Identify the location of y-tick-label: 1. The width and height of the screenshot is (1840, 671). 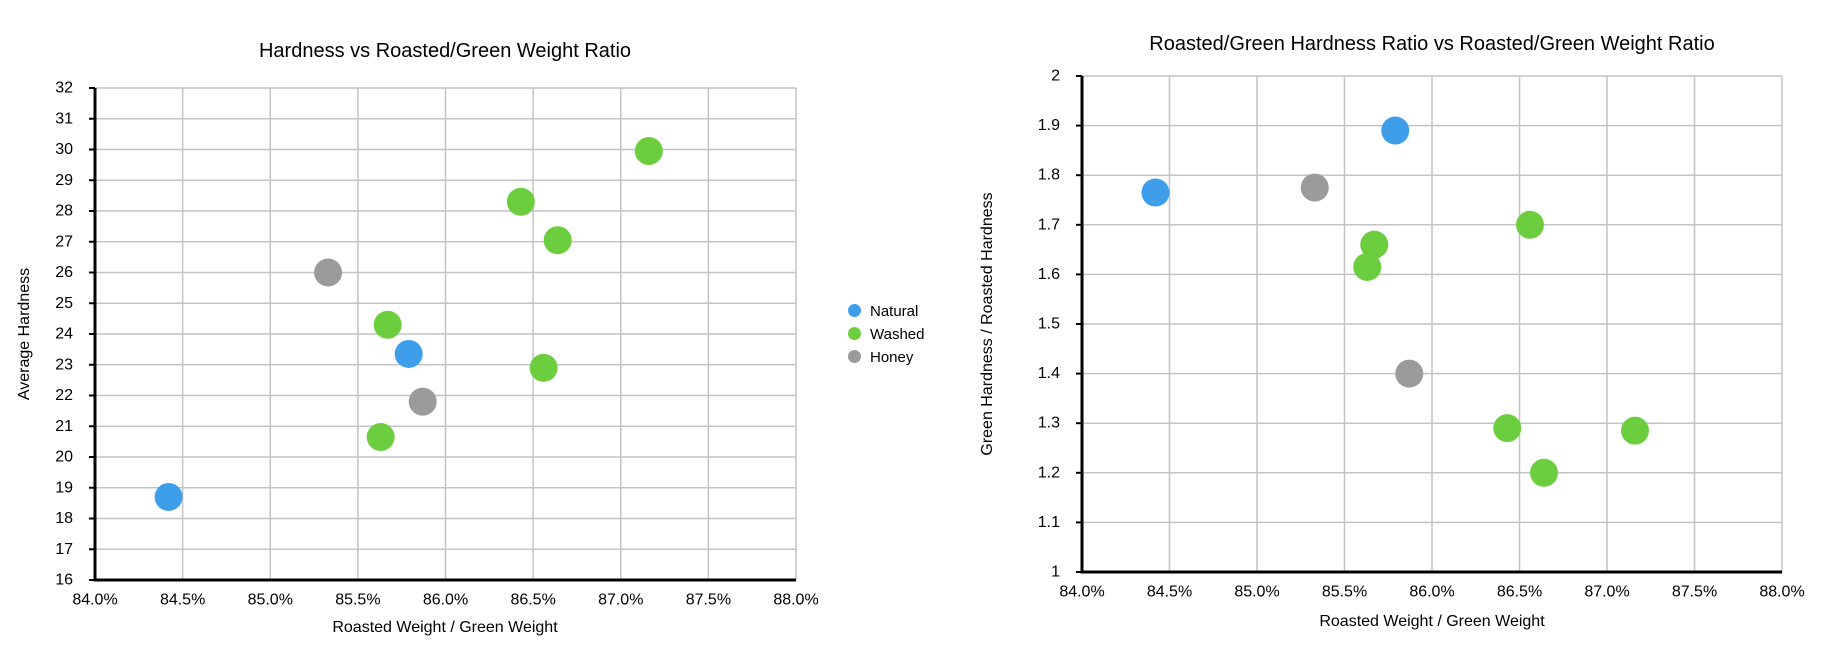
(1055, 572).